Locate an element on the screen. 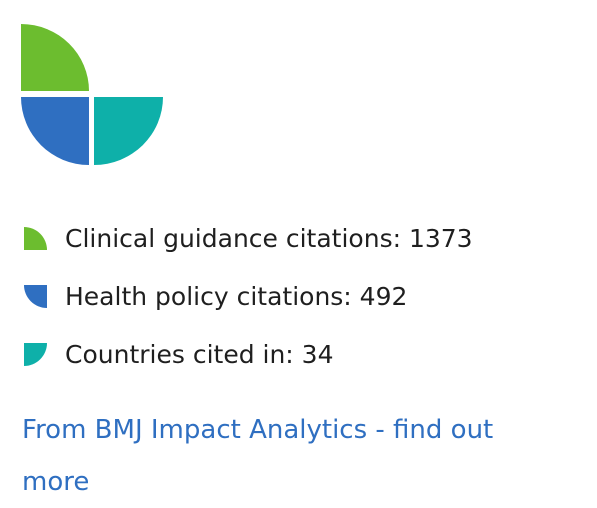 This screenshot has height=508, width=597. clinical-guidance-row: Clinical guidance citations: 1373 is located at coordinates (248, 238).